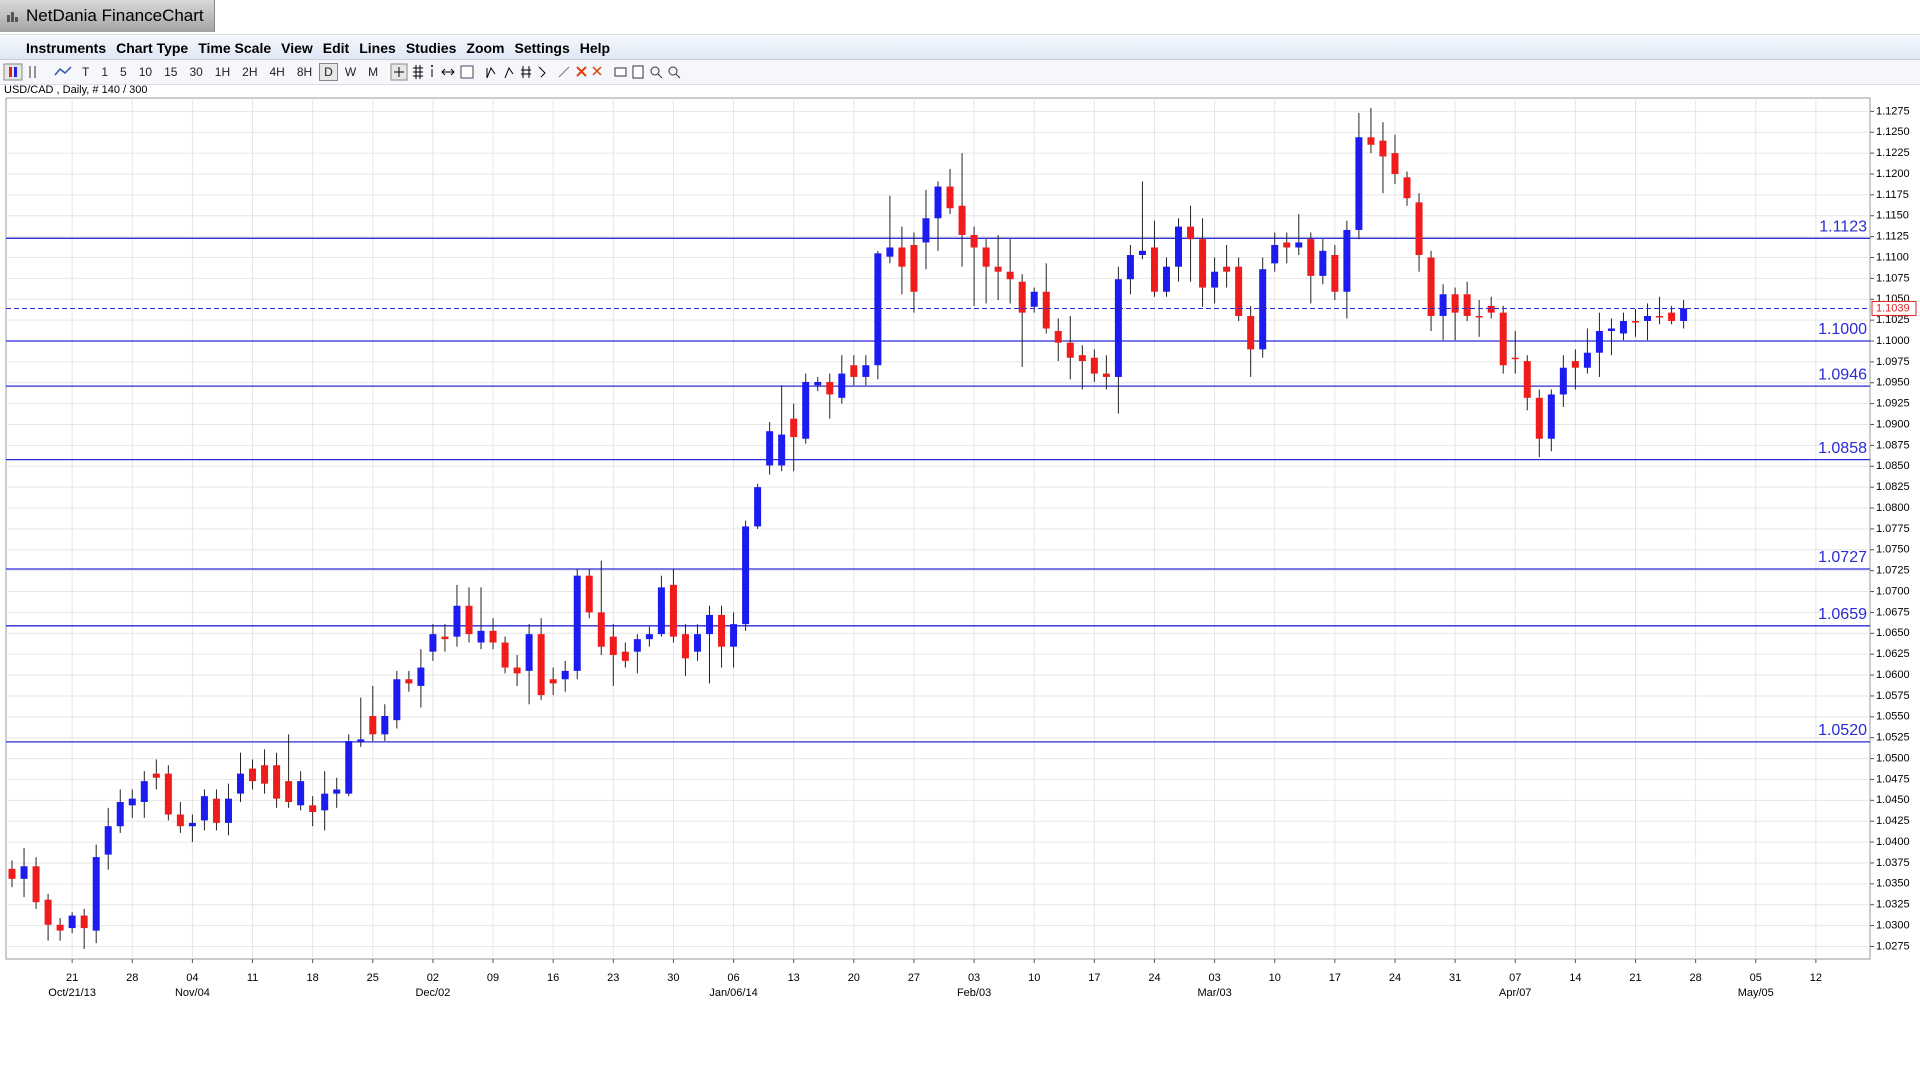  What do you see at coordinates (196, 72) in the screenshot?
I see `time-scale-button: 30` at bounding box center [196, 72].